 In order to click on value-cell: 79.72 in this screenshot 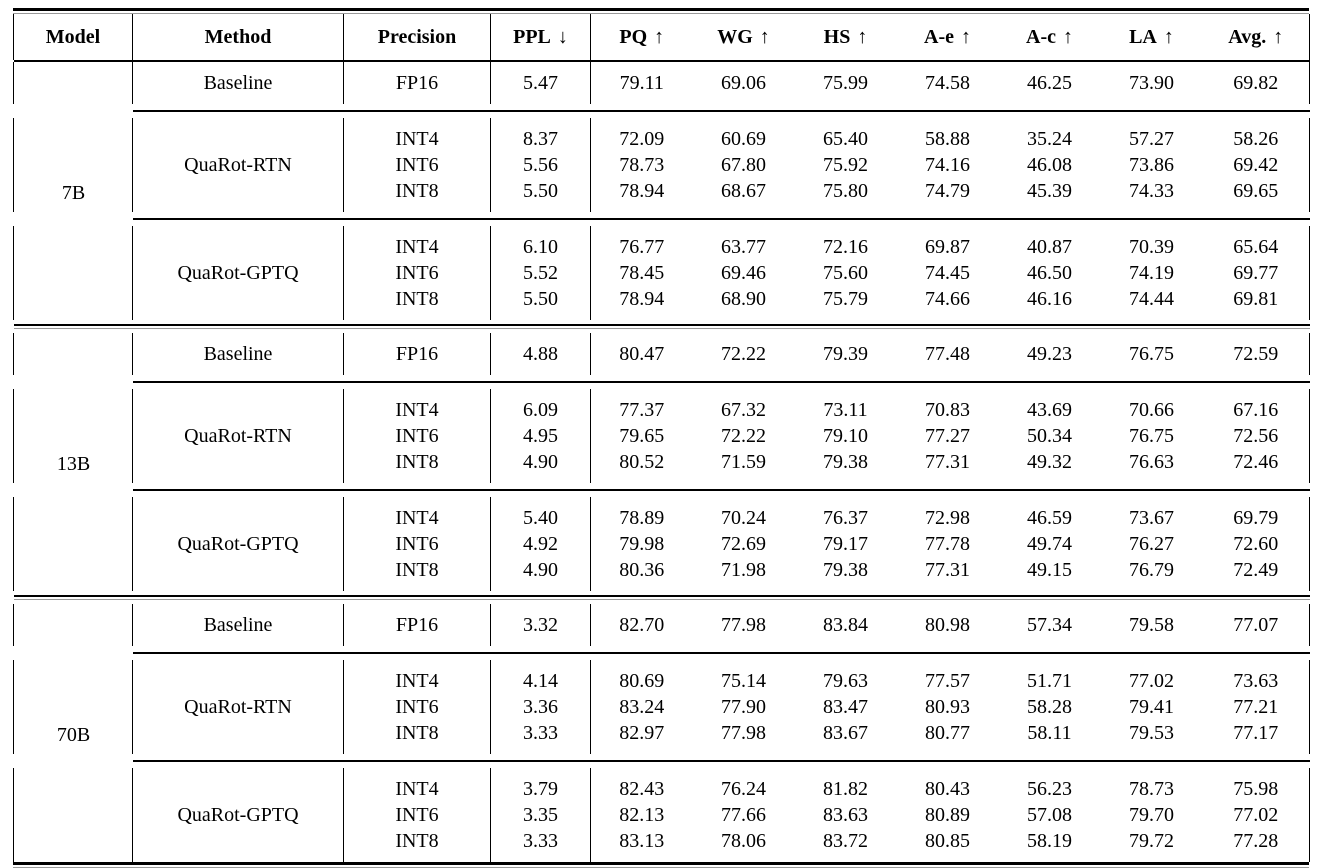, I will do `click(1151, 841)`.